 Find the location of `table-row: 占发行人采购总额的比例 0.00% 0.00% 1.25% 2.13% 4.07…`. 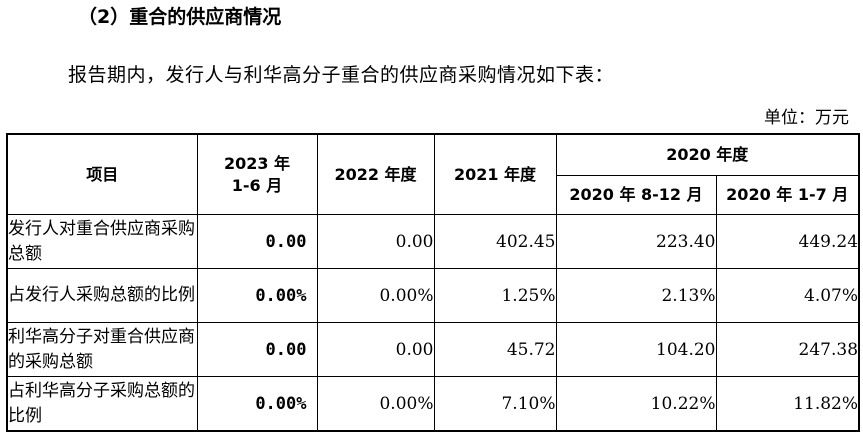

table-row: 占发行人采购总额的比例 0.00% 0.00% 1.25% 2.13% 4.07… is located at coordinates (433, 295).